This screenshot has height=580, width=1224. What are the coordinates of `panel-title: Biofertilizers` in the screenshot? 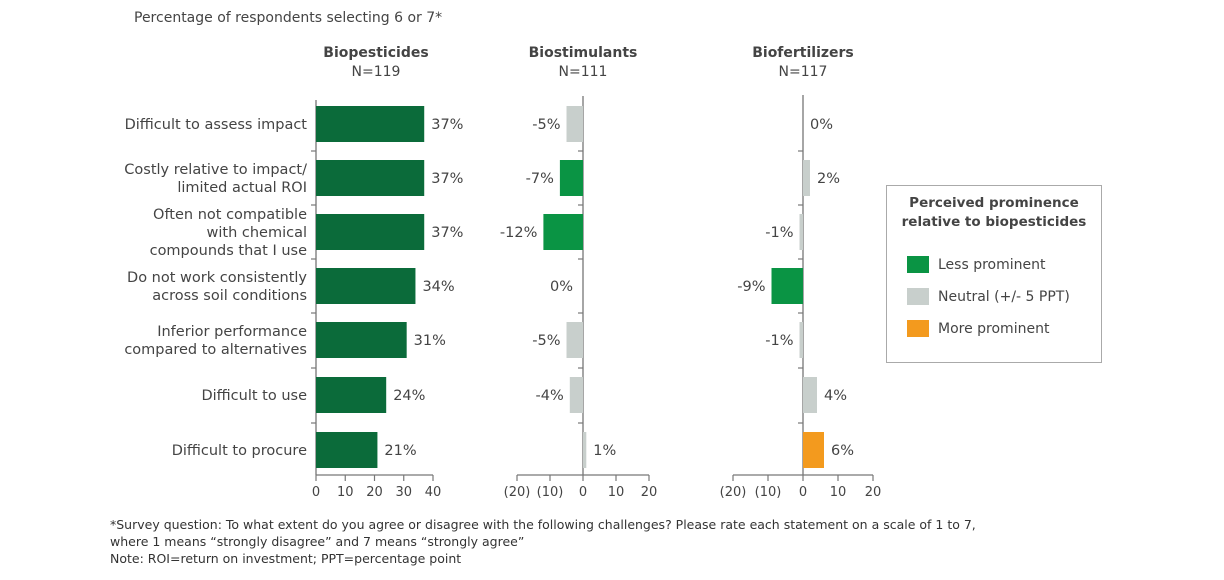 It's located at (803, 53).